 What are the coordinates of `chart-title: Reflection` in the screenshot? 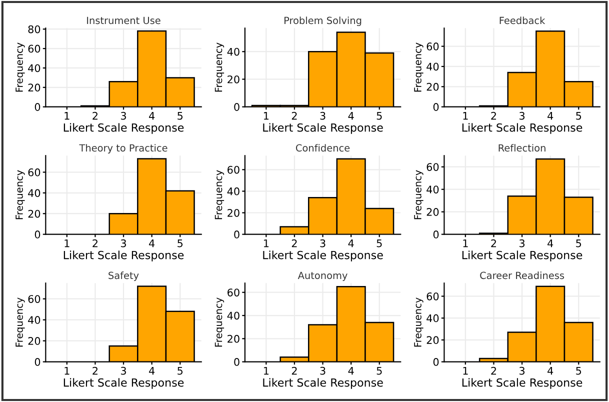 It's located at (522, 148).